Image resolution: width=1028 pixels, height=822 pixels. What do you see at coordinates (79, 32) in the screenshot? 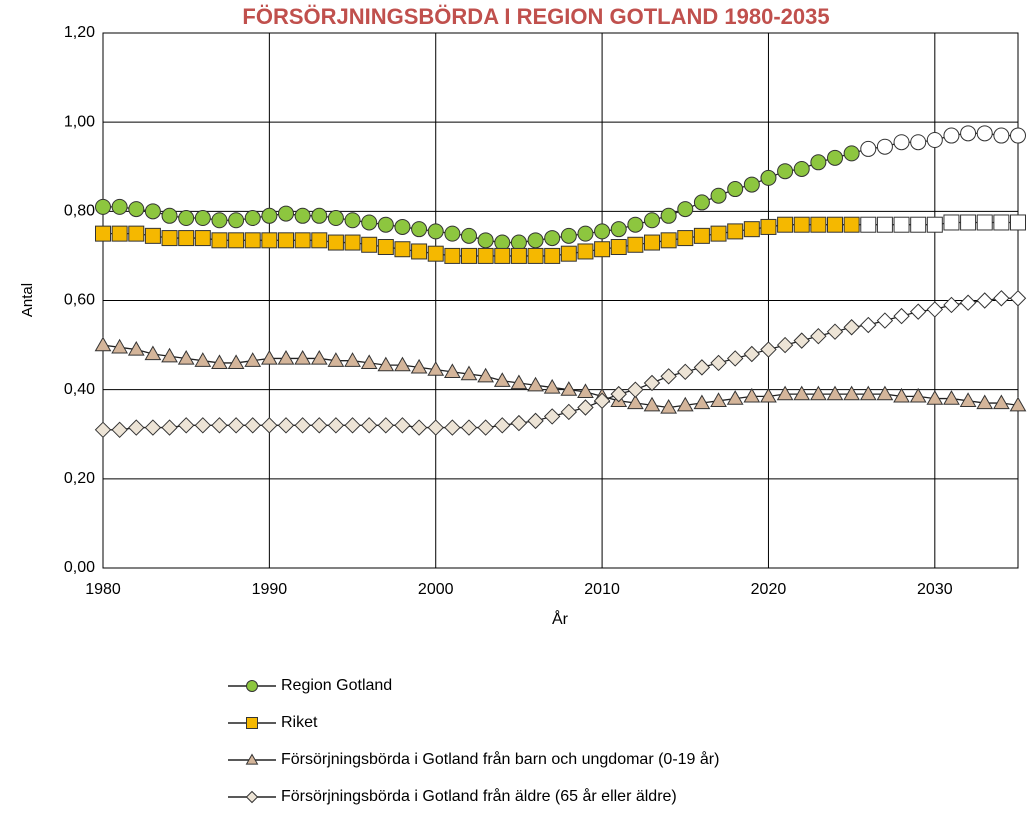
I see `y-tick-label: 1,20` at bounding box center [79, 32].